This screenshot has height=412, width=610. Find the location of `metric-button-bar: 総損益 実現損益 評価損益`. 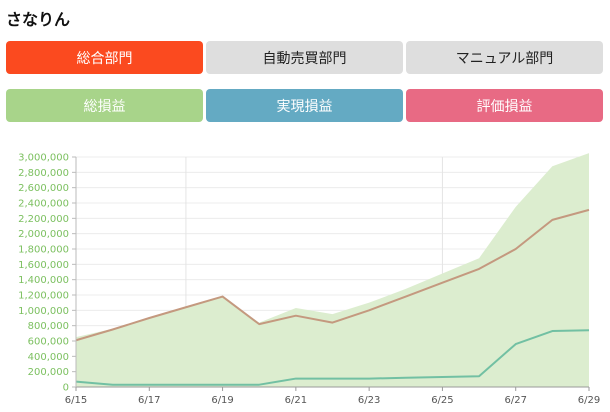

metric-button-bar: 総損益 実現損益 評価損益 is located at coordinates (304, 105).